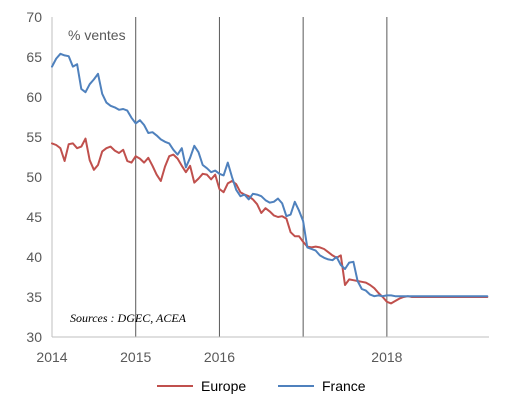  I want to click on legend-item-europe: Europe, so click(201, 386).